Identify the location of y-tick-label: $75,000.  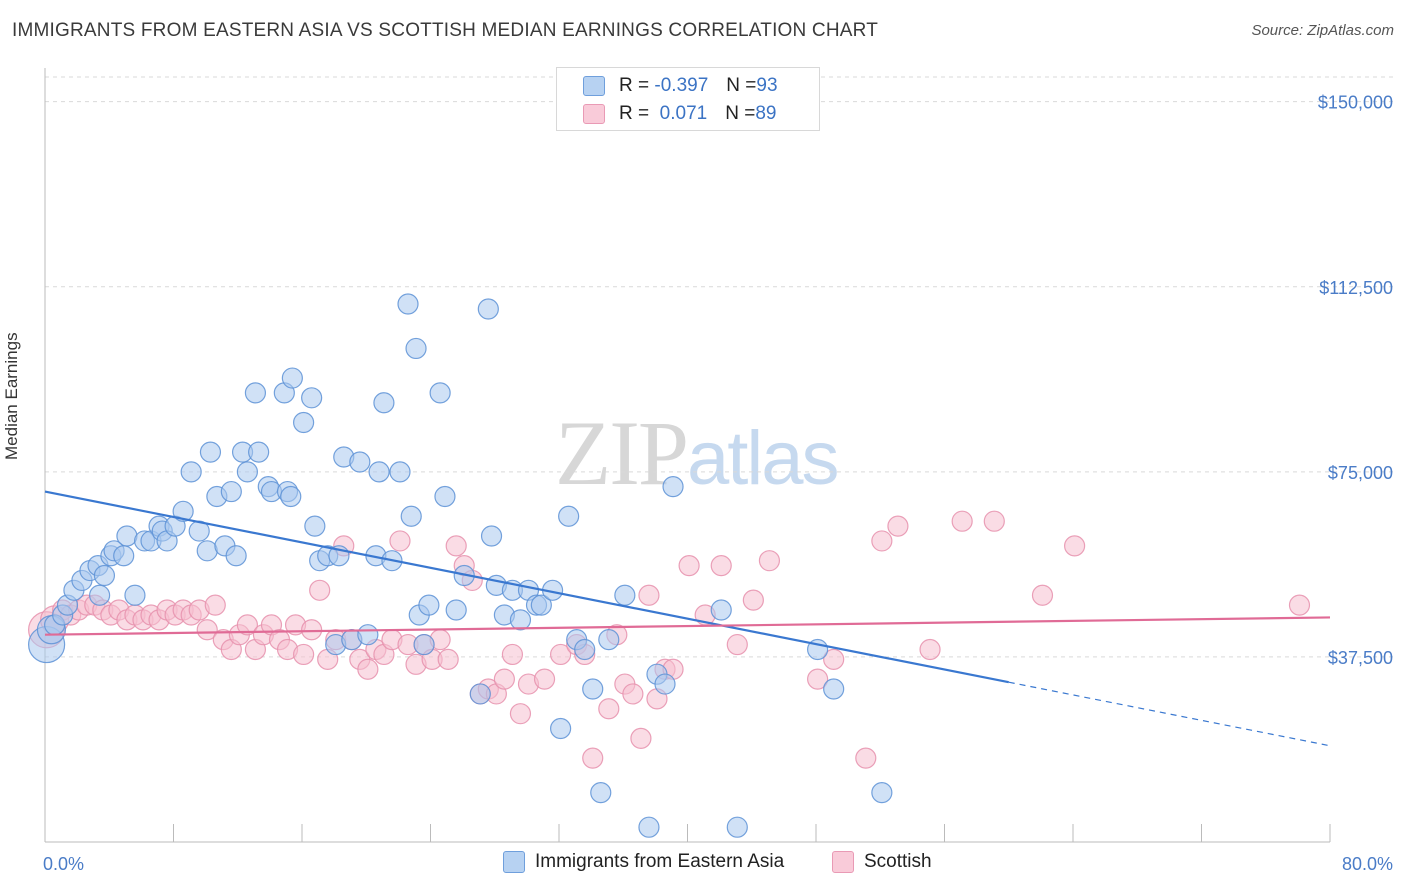
(1360, 473).